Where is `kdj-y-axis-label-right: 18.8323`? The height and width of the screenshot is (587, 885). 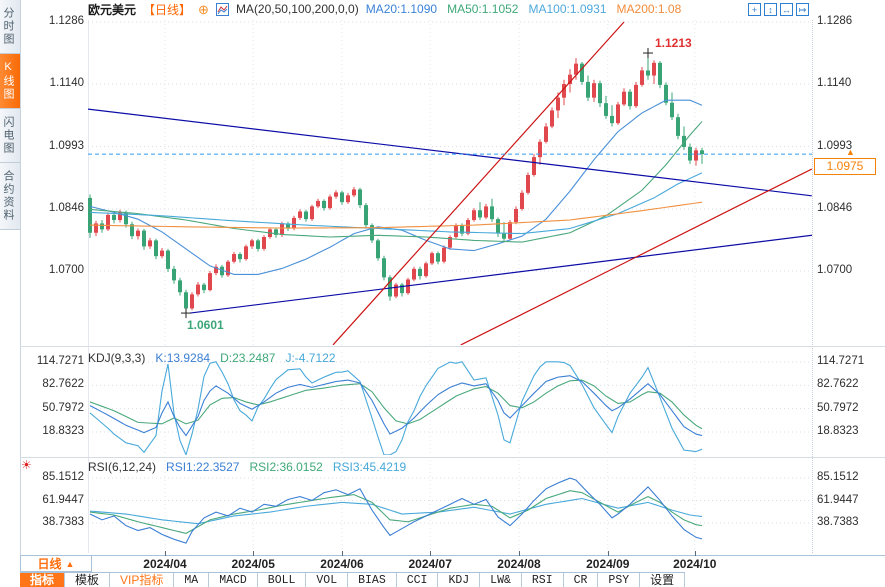
kdj-y-axis-label-right: 18.8323 is located at coordinates (838, 431).